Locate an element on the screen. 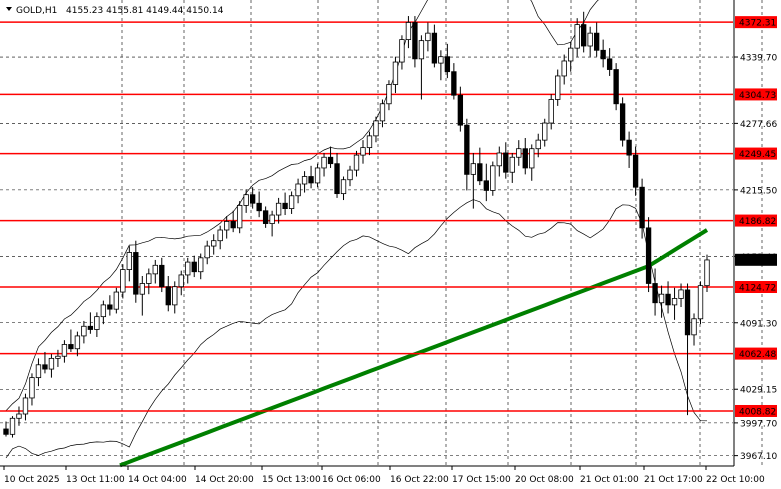 This screenshot has width=781, height=489. level-label: 4124.72 is located at coordinates (757, 288).